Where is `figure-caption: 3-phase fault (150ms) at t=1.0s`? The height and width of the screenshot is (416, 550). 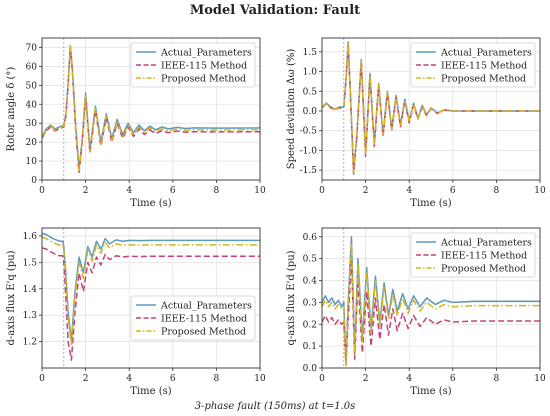
figure-caption: 3-phase fault (150ms) at t=1.0s is located at coordinates (275, 406).